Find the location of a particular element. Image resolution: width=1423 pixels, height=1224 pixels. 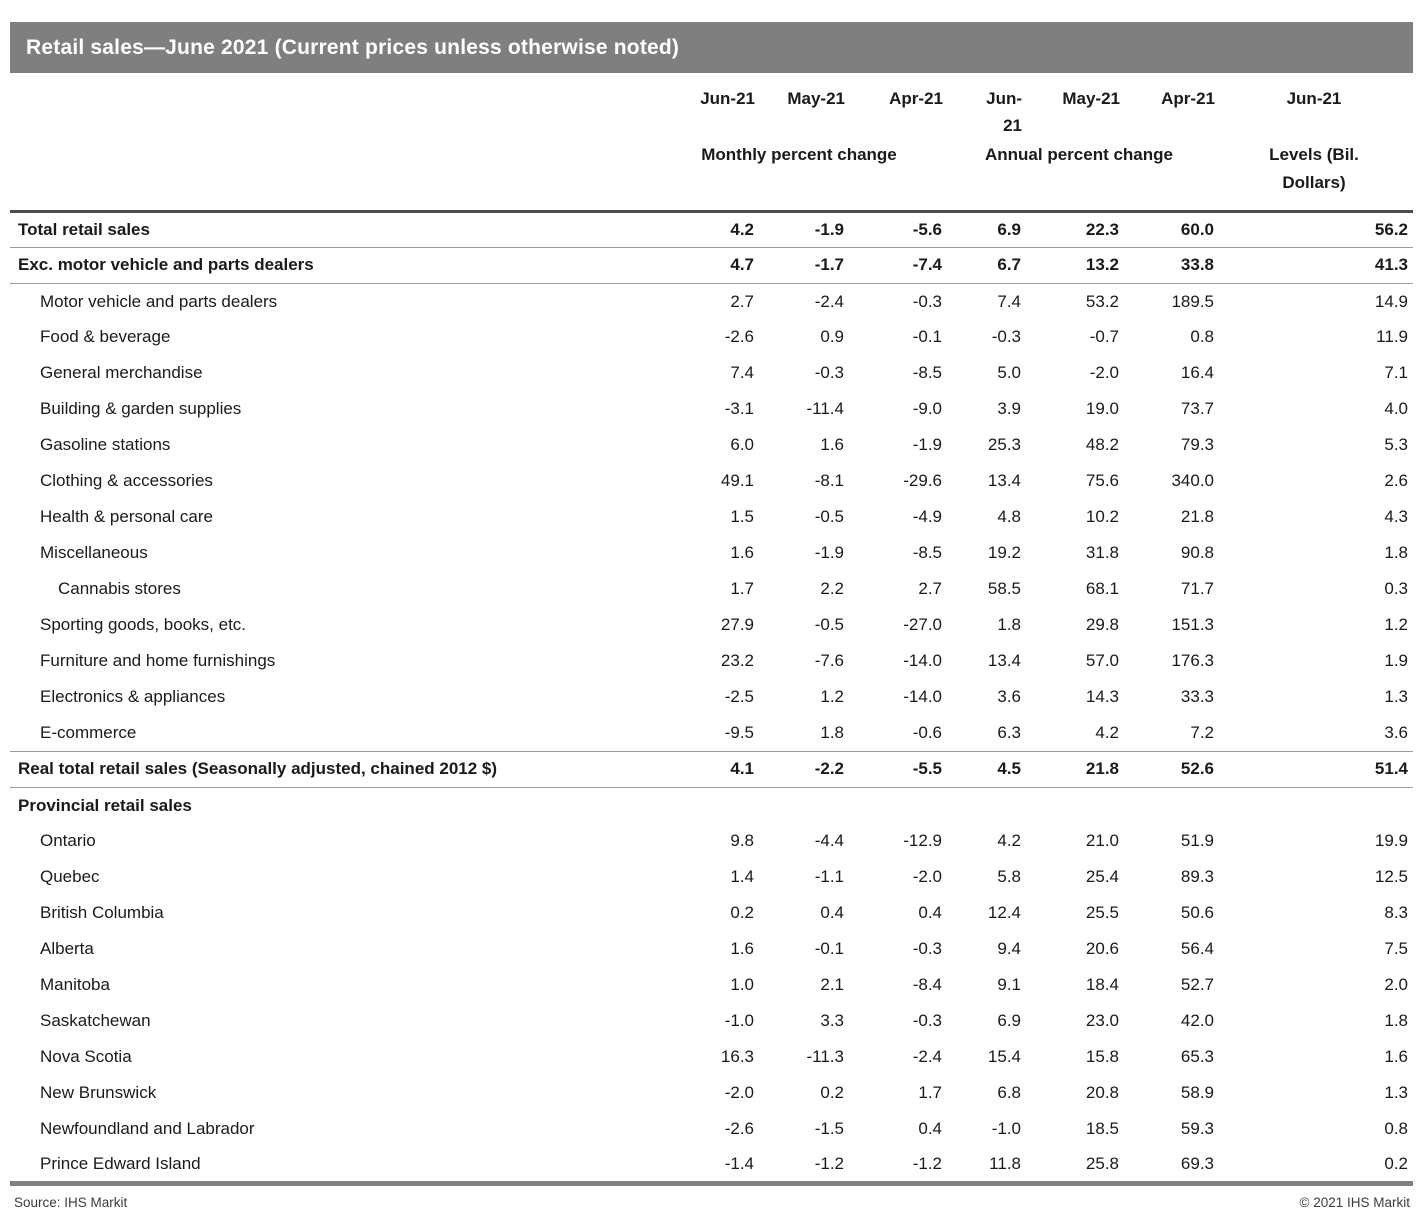

cell-value: 6.0 is located at coordinates (742, 445).